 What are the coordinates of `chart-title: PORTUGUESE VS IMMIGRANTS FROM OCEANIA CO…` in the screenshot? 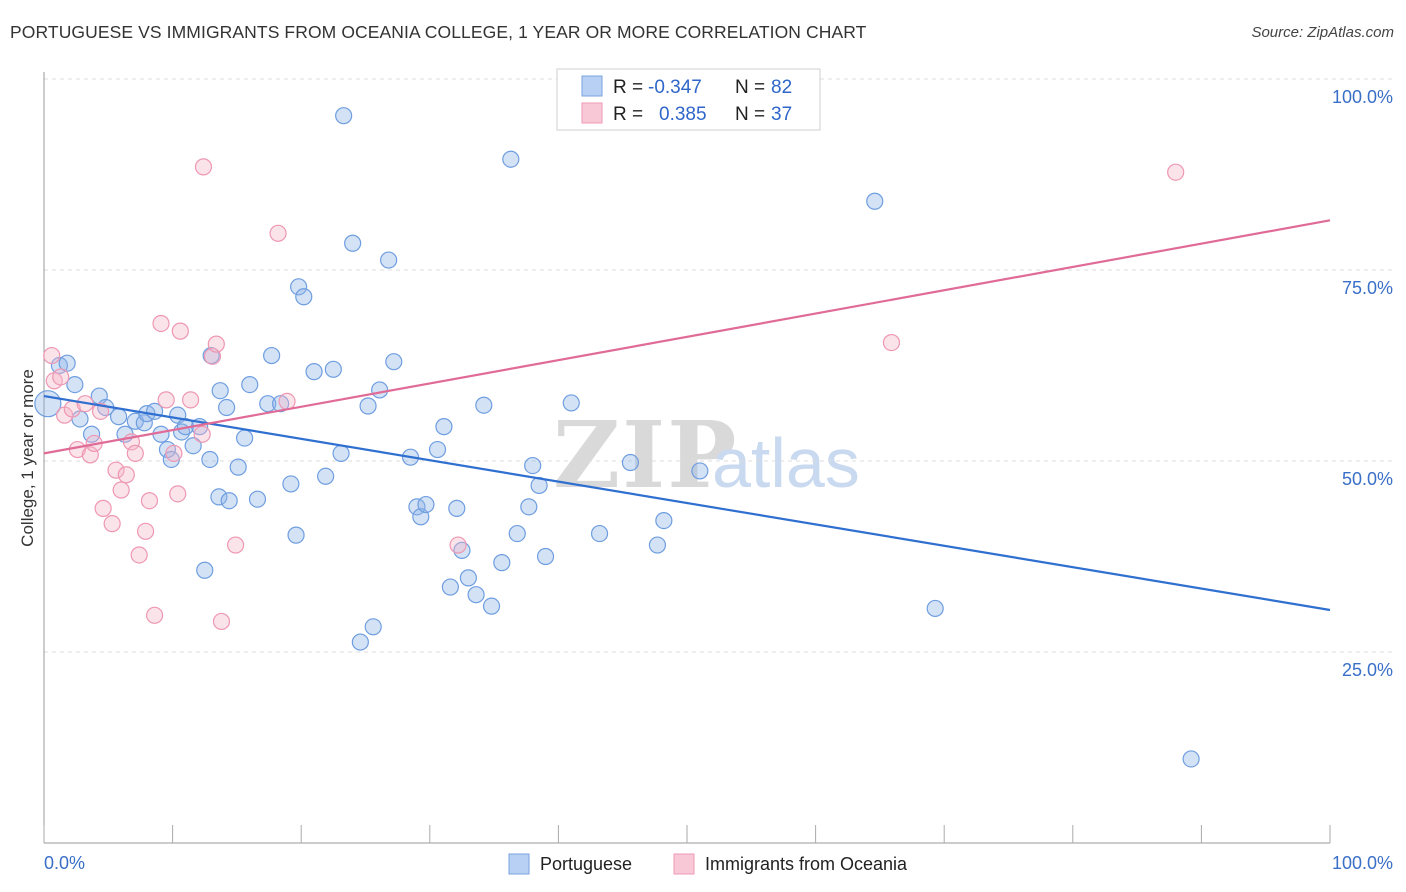 It's located at (438, 32).